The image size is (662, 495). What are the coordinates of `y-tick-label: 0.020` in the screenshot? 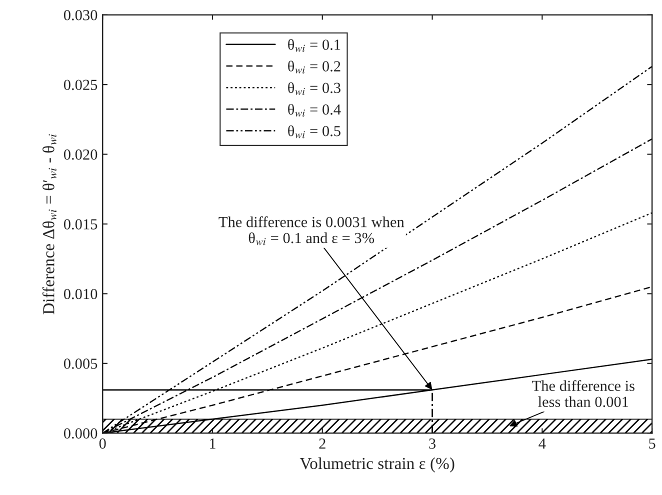 It's located at (81, 154).